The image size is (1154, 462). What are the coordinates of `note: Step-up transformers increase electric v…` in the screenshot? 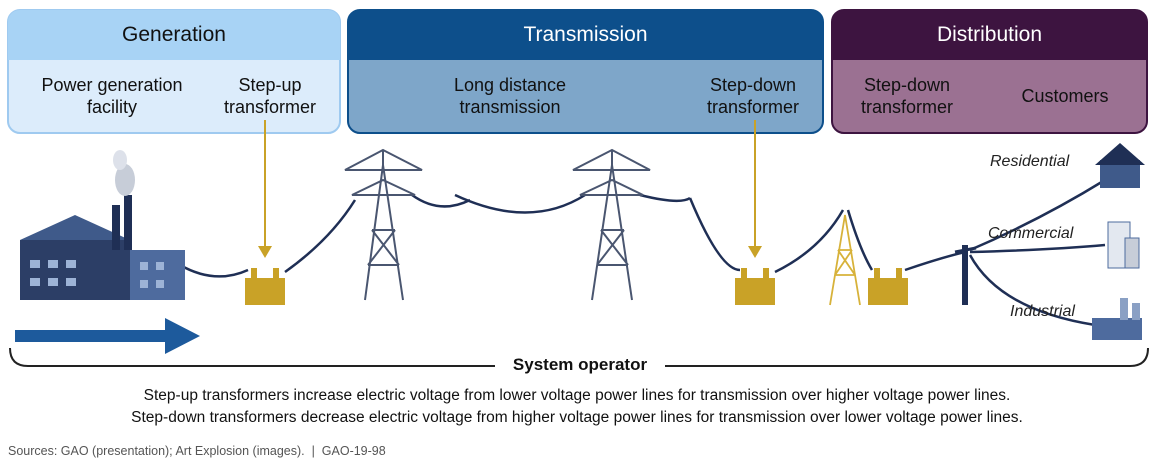 It's located at (577, 395).